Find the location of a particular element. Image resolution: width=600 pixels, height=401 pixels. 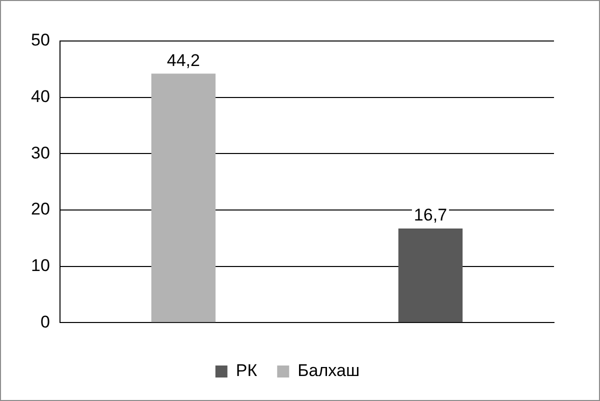

y-tick-label: 10 is located at coordinates (40, 265).